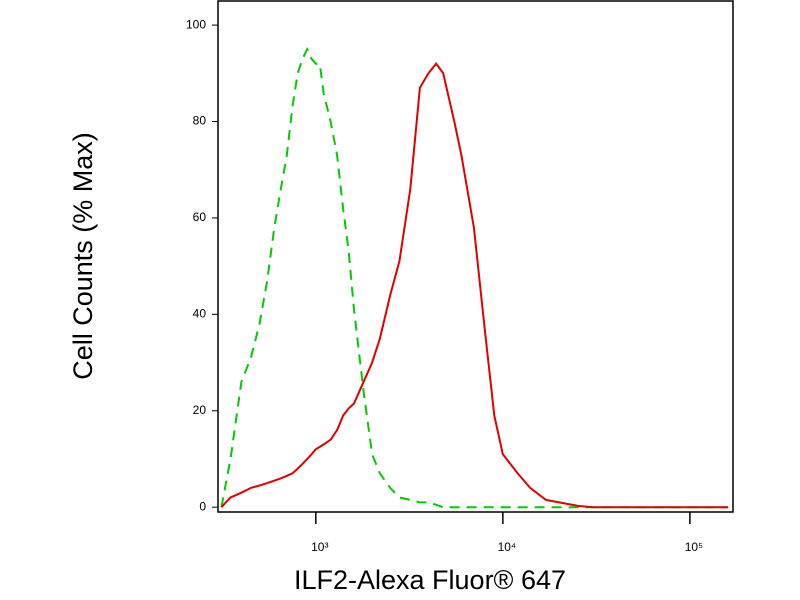 This screenshot has height=600, width=800. What do you see at coordinates (200, 410) in the screenshot?
I see `y-tick-label: 20` at bounding box center [200, 410].